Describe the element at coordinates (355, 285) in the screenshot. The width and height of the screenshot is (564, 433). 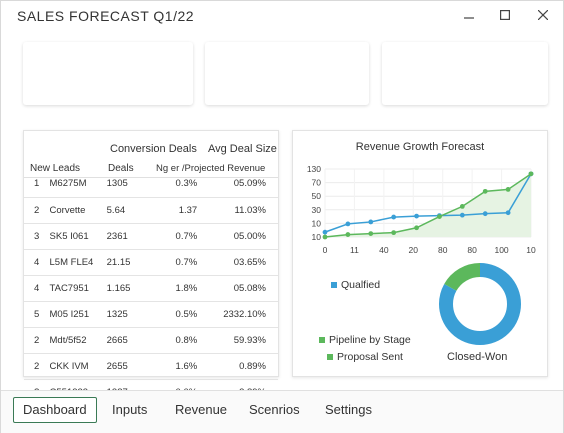
I see `legend-qualified: Qualfied` at that location.